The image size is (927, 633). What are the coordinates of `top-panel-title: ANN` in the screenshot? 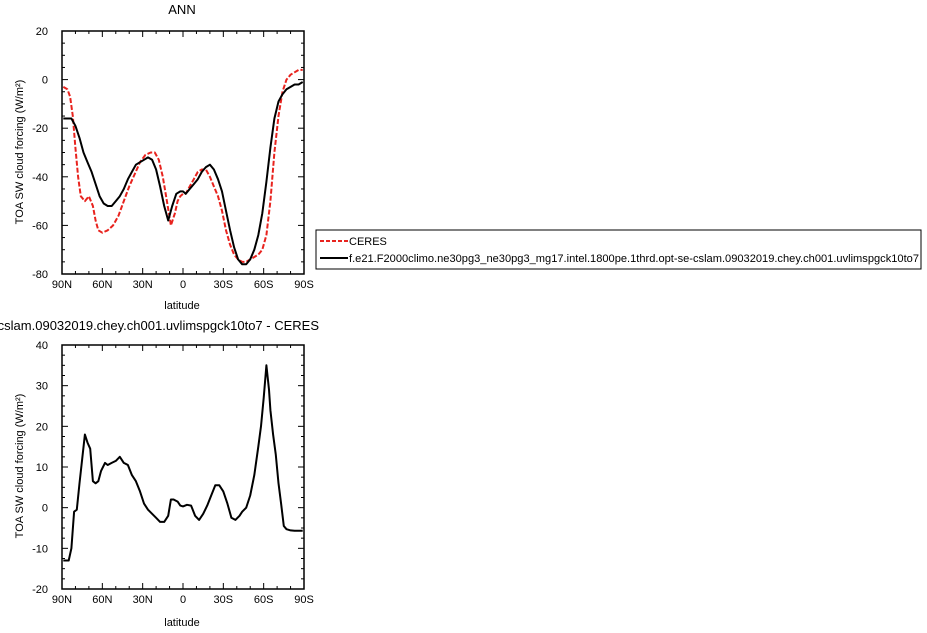 It's located at (181, 9).